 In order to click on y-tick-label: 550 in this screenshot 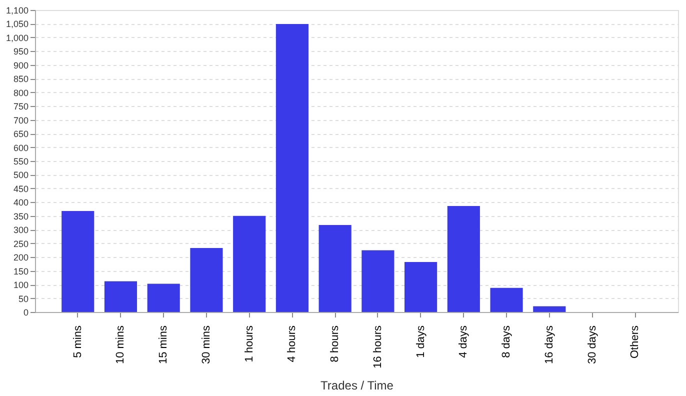, I will do `click(20, 161)`.